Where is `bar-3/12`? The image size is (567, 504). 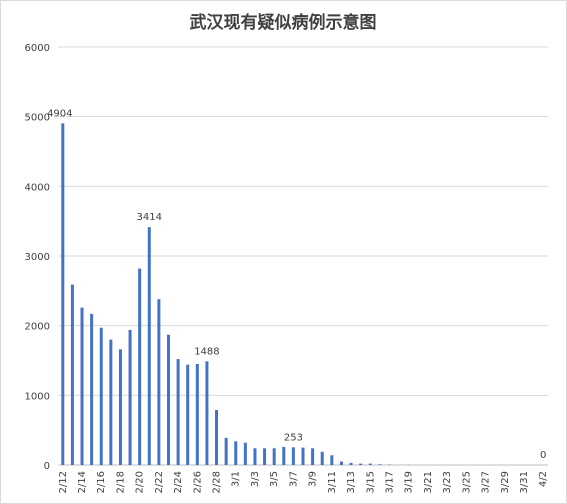
bar-3/12 is located at coordinates (341, 463).